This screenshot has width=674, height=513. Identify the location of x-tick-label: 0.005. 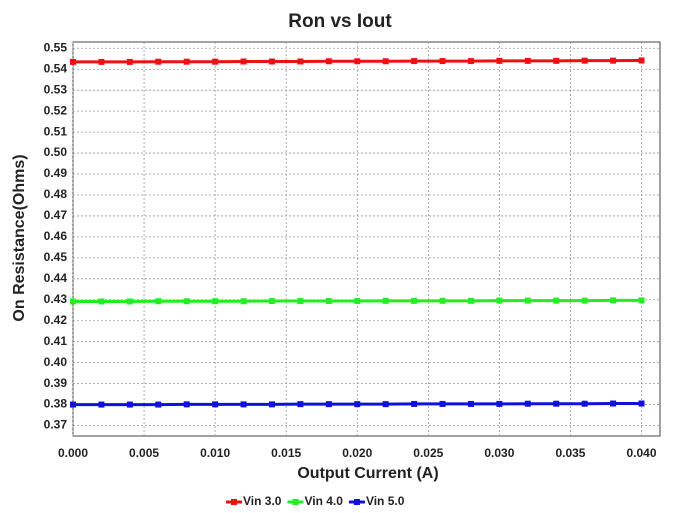
(144, 453).